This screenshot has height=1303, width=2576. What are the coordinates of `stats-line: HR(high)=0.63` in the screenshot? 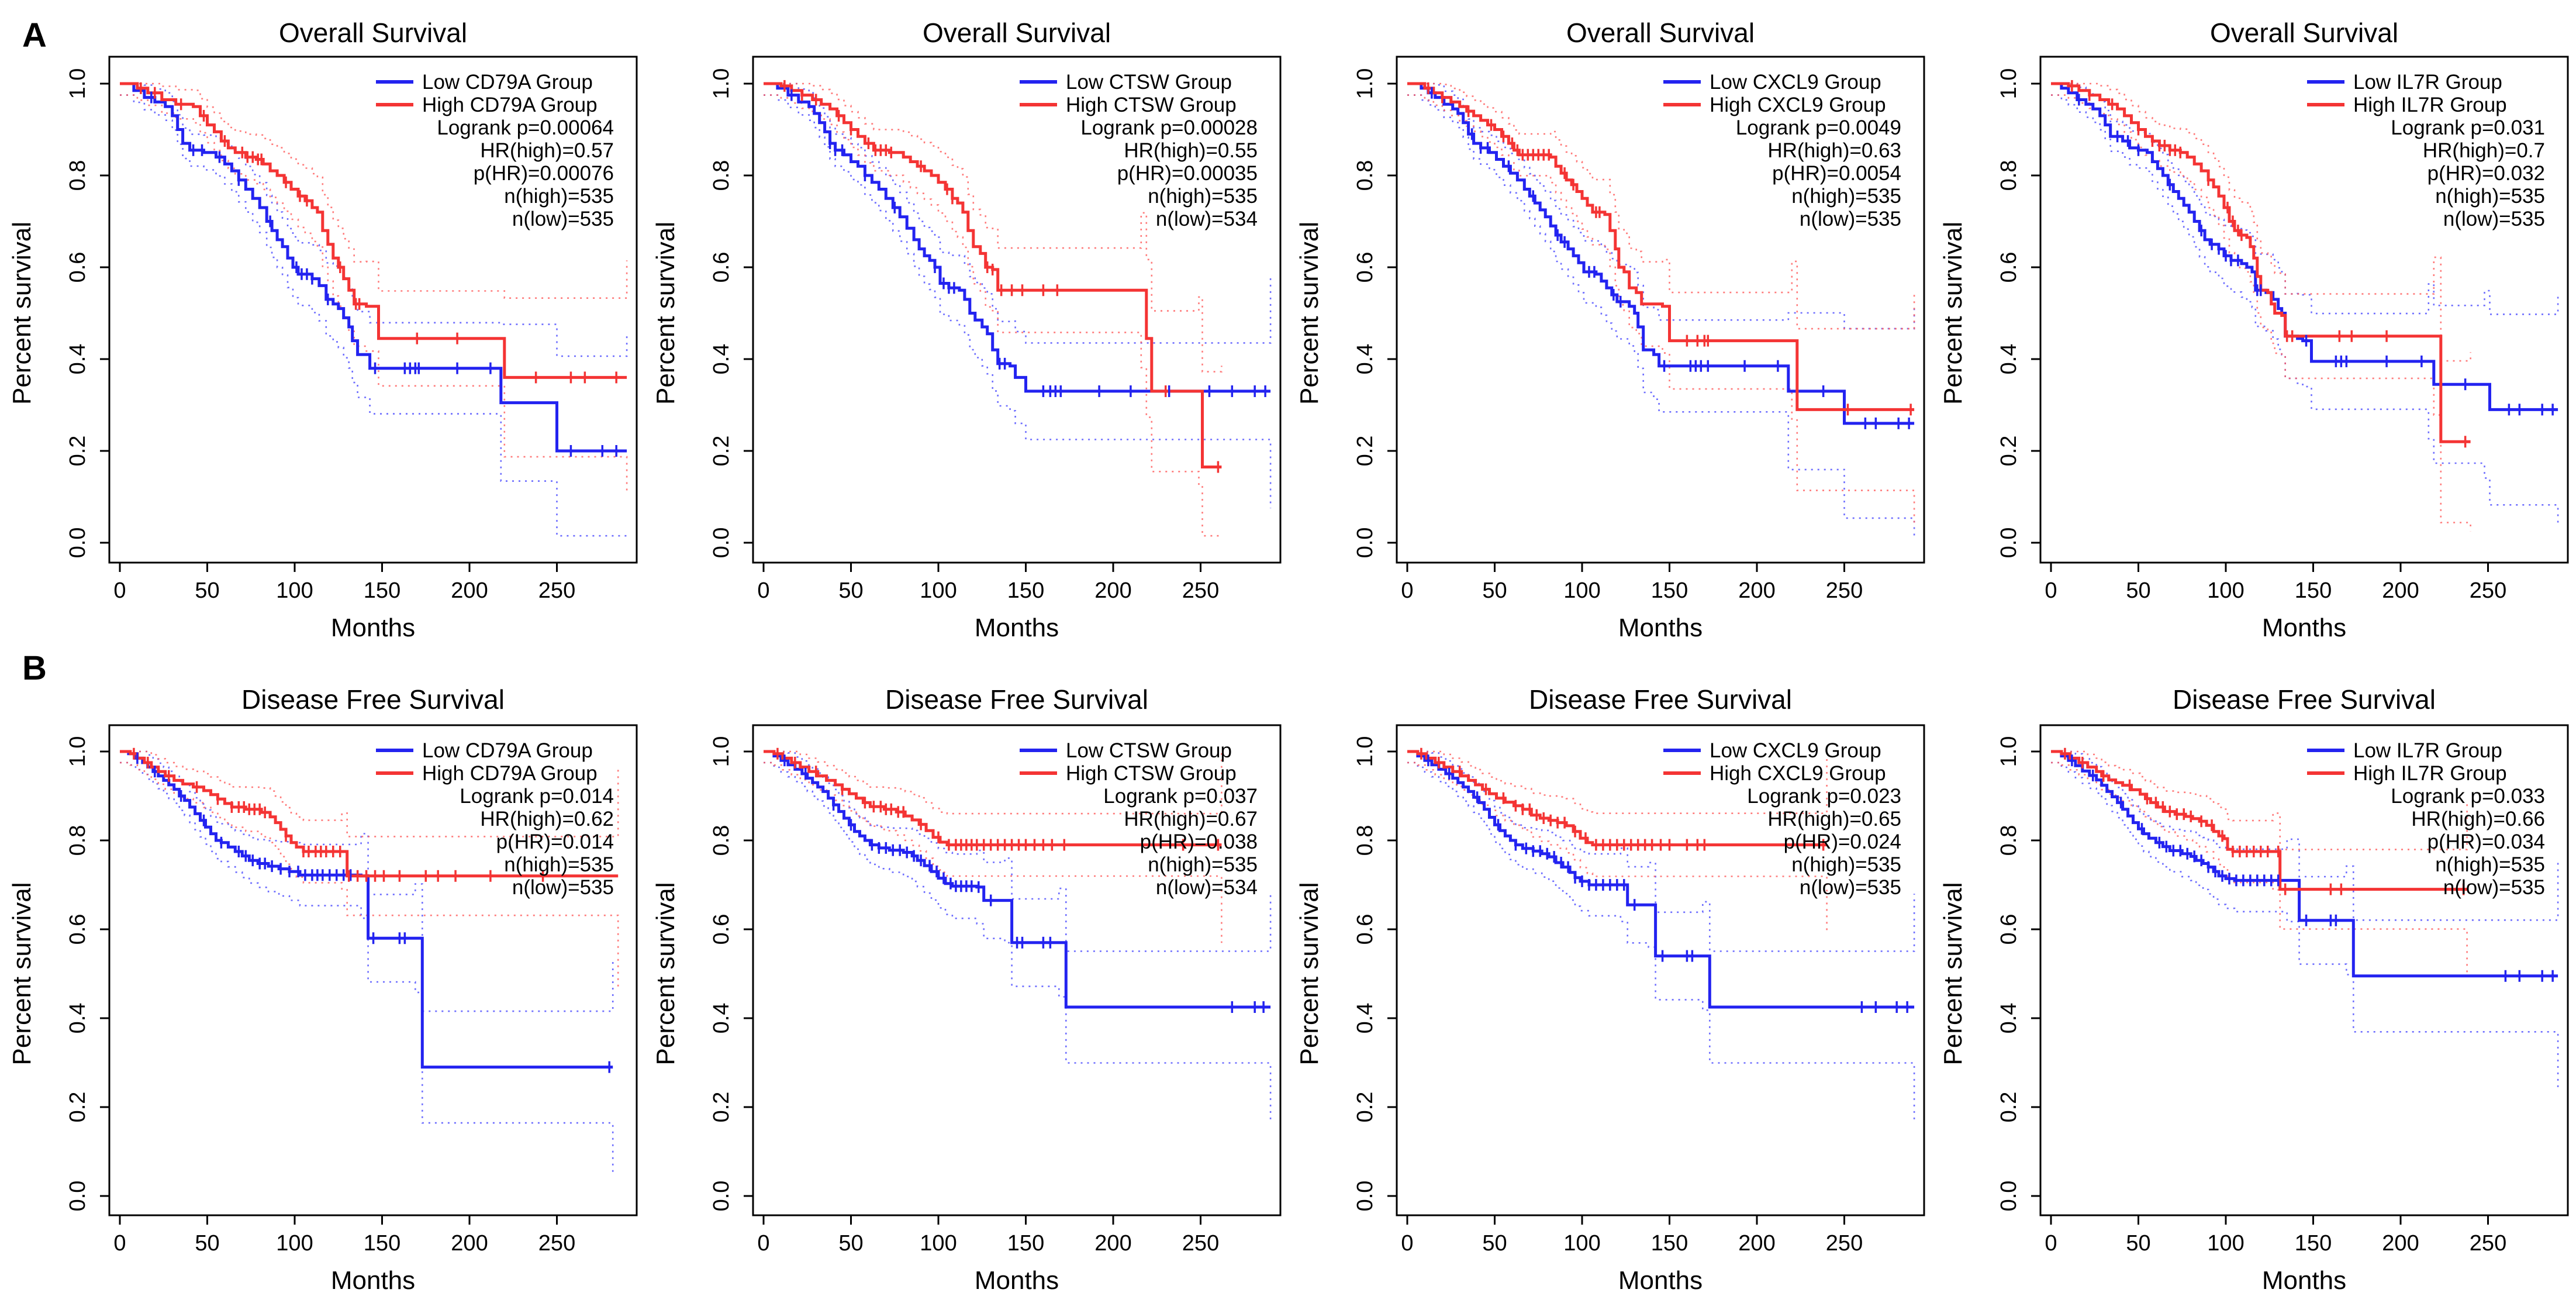 It's located at (1834, 150).